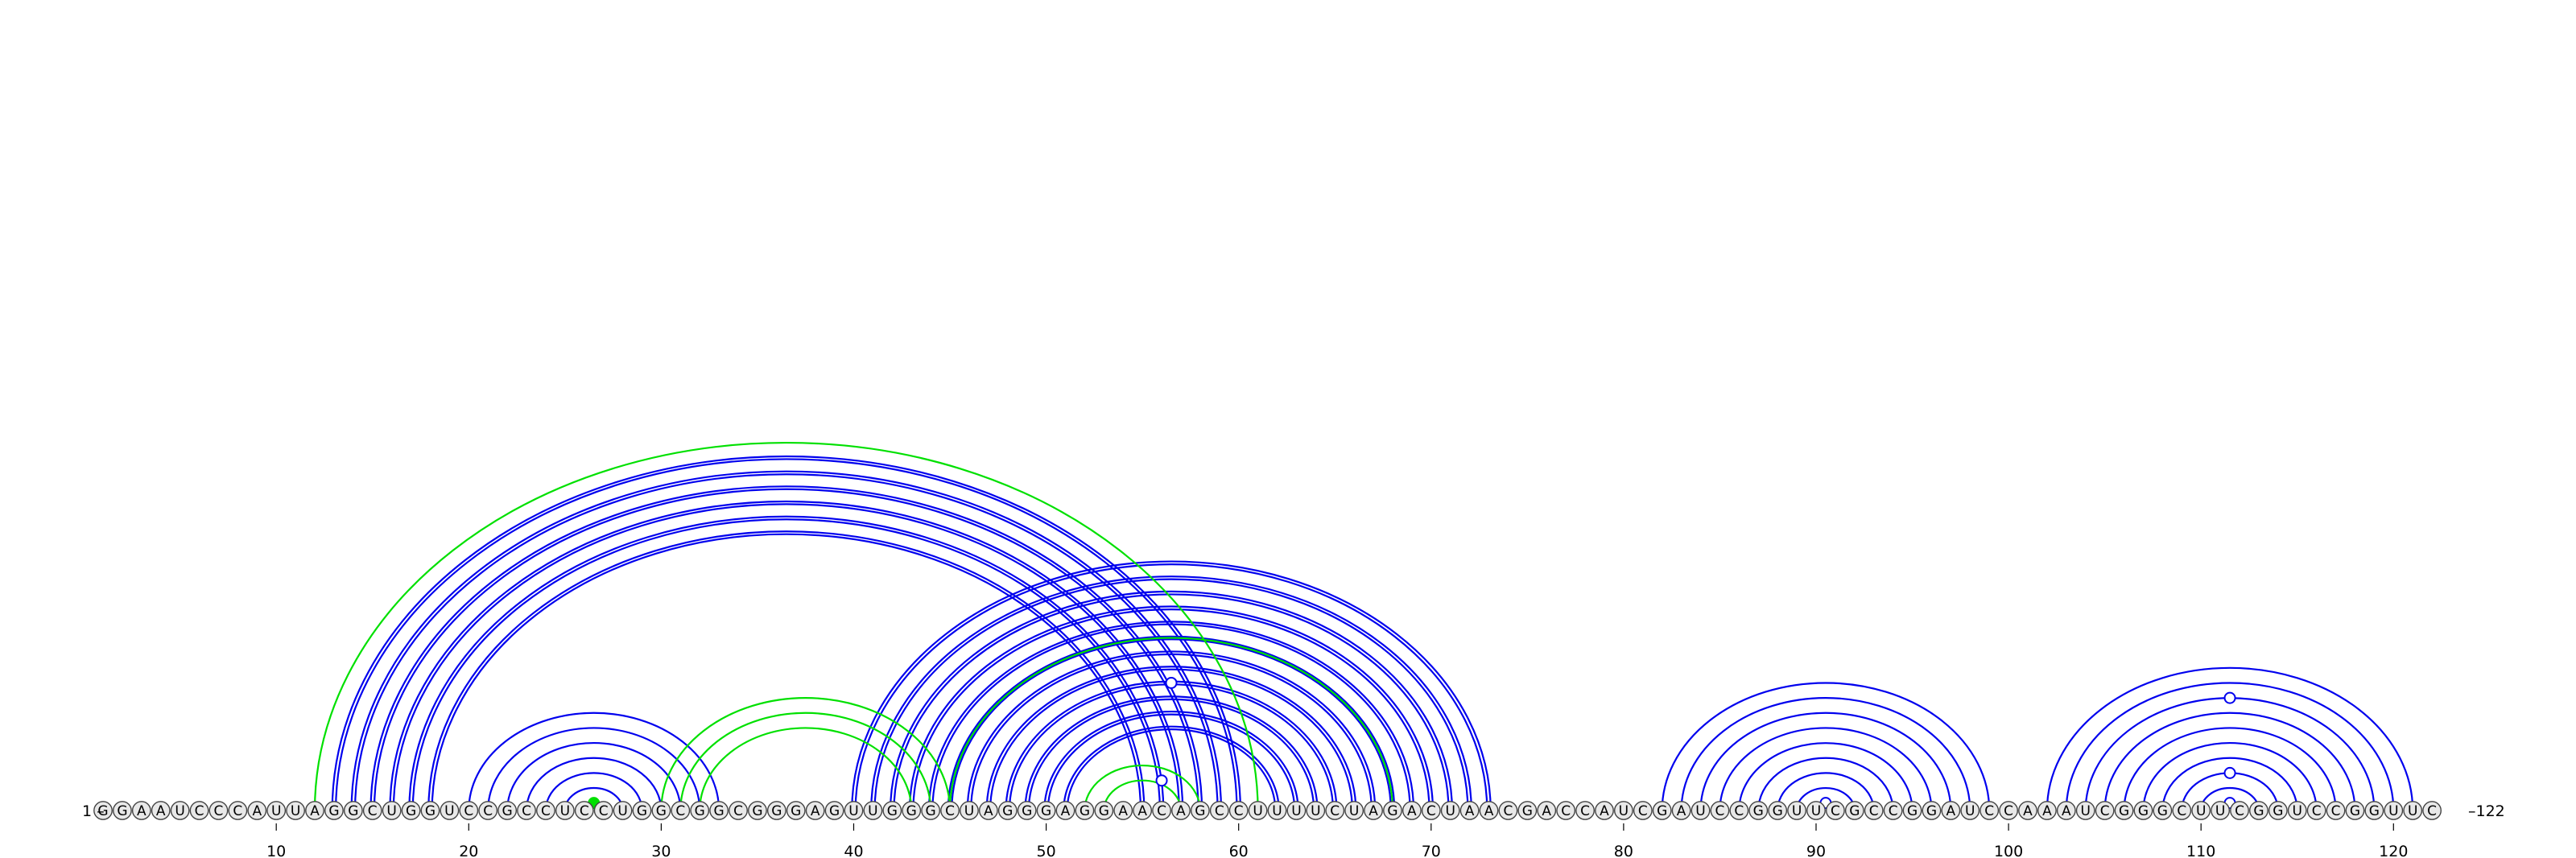 This screenshot has width=2576, height=858. Describe the element at coordinates (988, 811) in the screenshot. I see `nucleotide-47: A` at that location.